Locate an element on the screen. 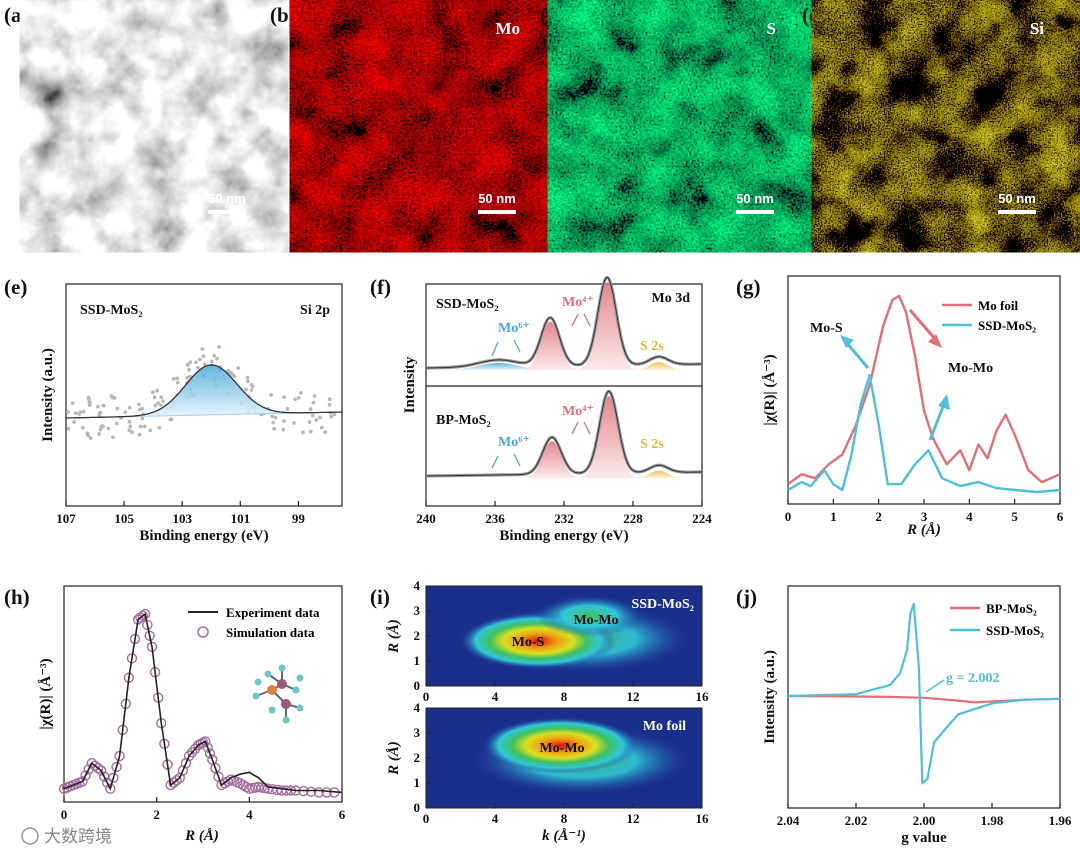  h-legend: Experiment data Simulation data is located at coordinates (254, 622).